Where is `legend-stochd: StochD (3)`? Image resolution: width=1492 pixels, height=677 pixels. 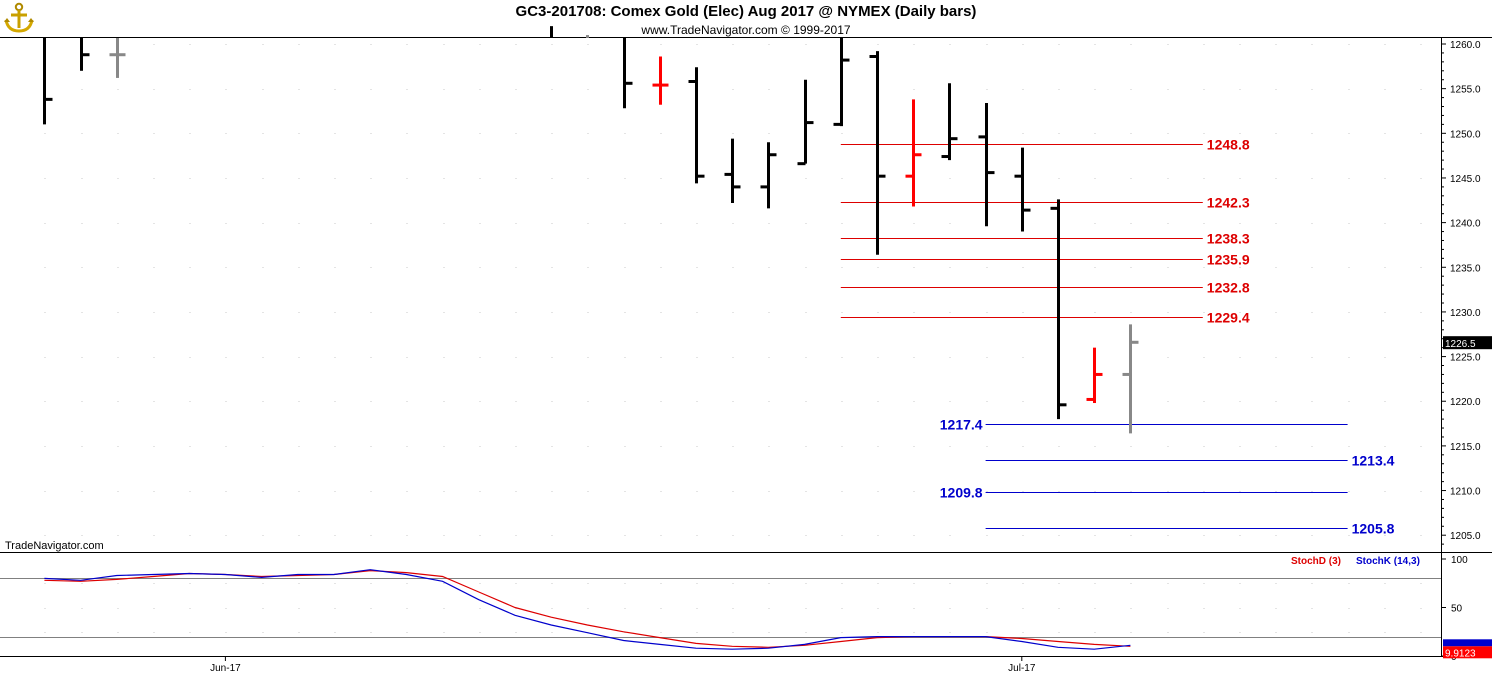 legend-stochd: StochD (3) is located at coordinates (1316, 561).